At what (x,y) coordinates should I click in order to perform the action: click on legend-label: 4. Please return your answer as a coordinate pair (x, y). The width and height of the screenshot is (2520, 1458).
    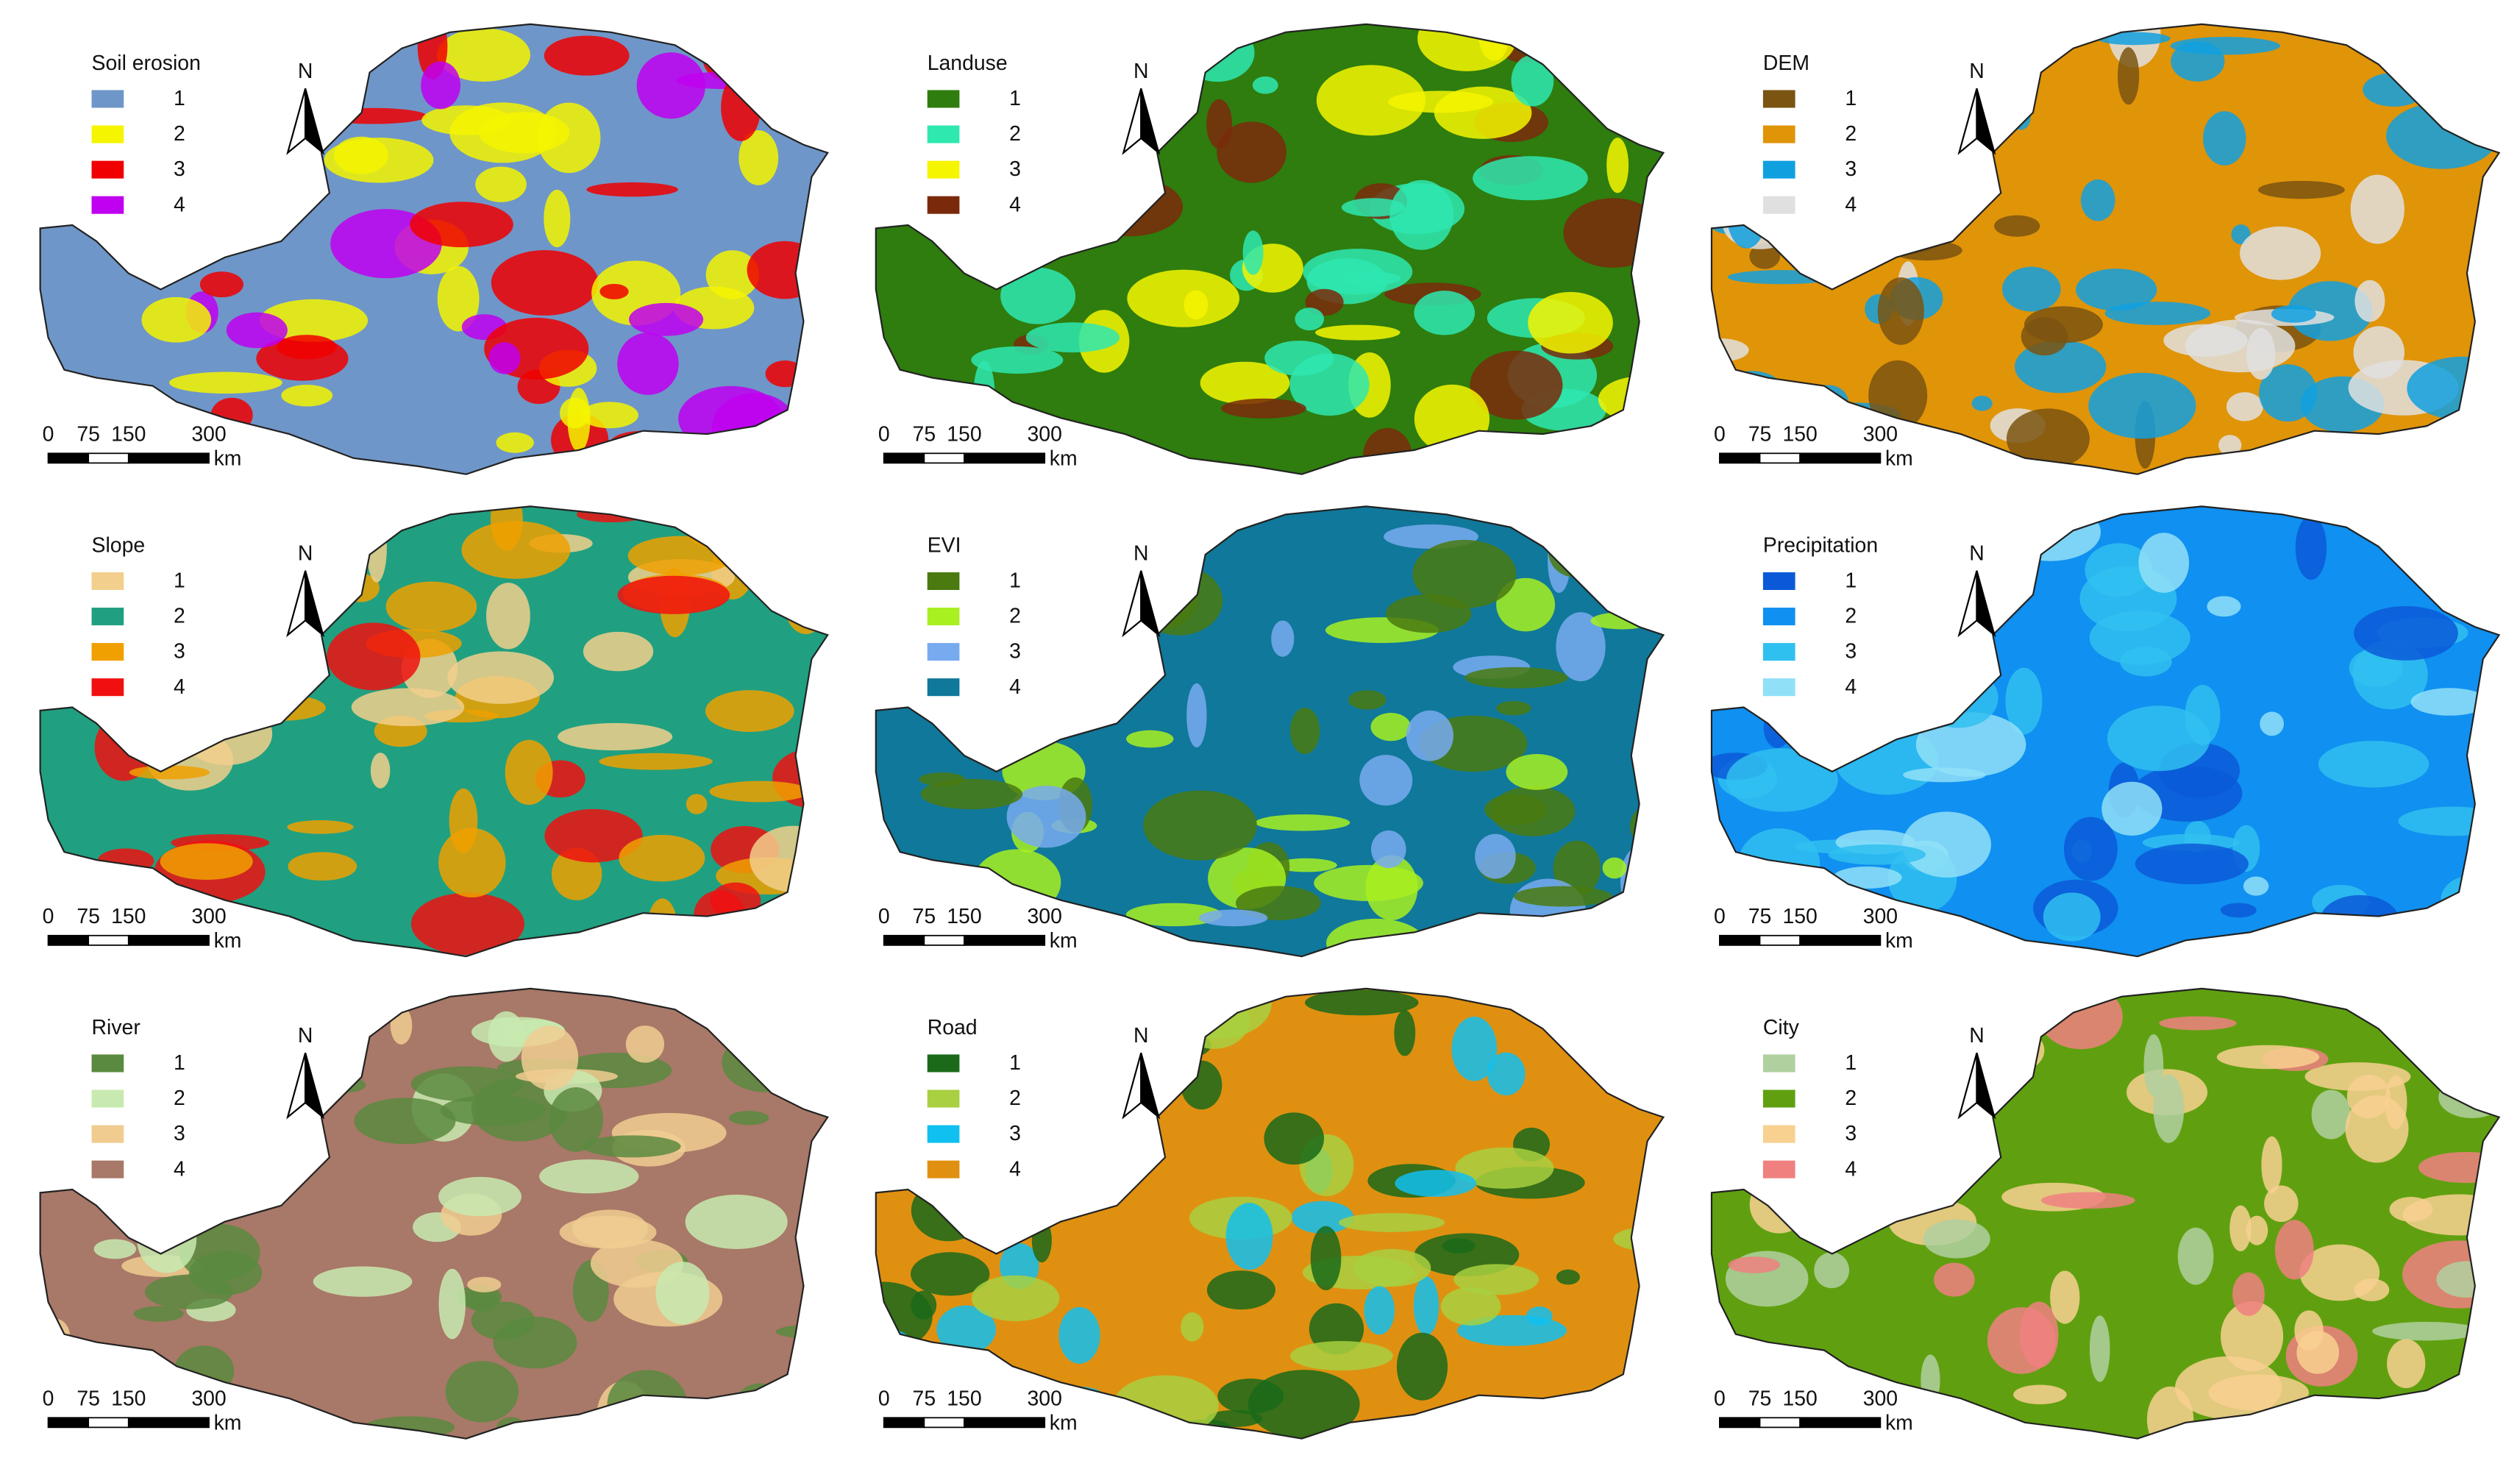
    Looking at the image, I should click on (1015, 1169).